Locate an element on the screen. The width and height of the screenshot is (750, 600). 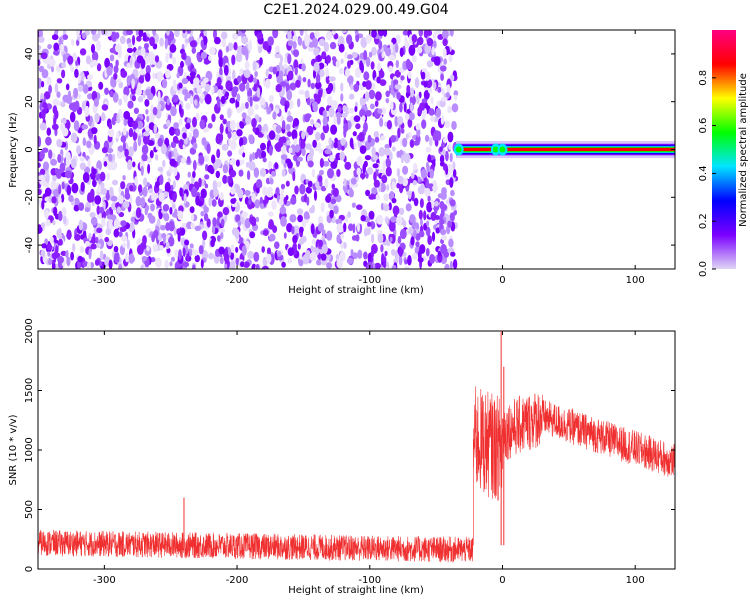
x-tick-label: 100 is located at coordinates (635, 280).